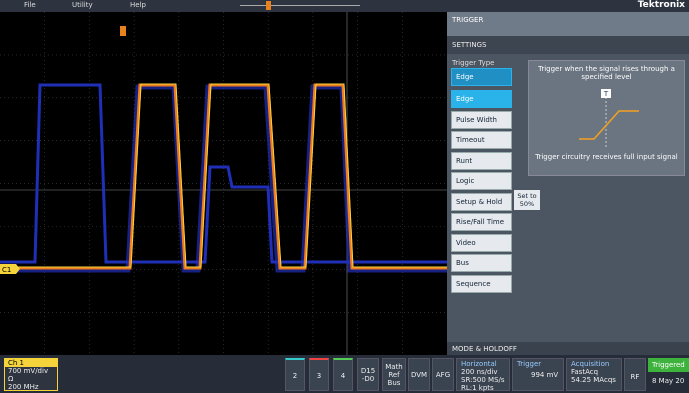 The image size is (689, 393). I want to click on trigger-option: Video, so click(481, 242).